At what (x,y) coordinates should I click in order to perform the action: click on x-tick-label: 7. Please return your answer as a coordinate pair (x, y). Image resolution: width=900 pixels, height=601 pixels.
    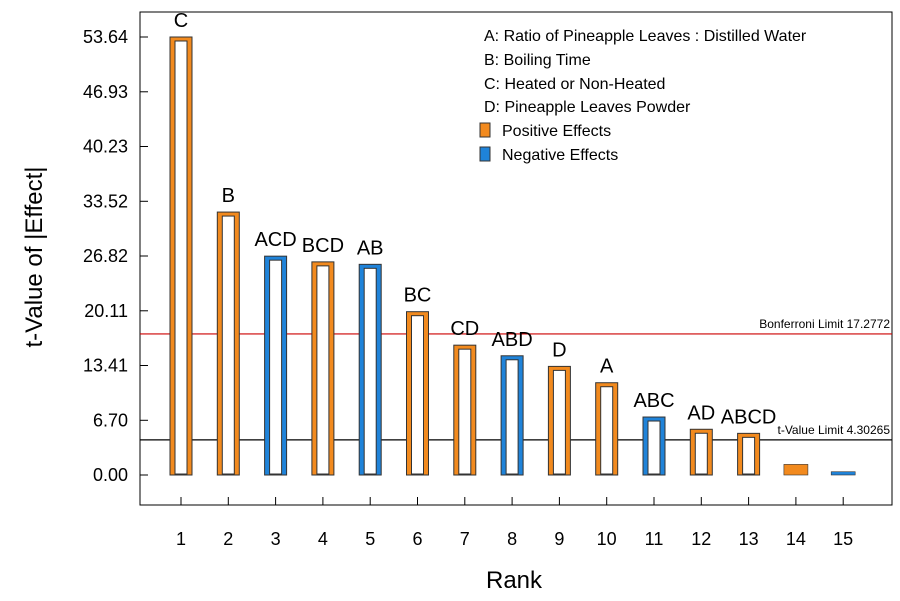
    Looking at the image, I should click on (465, 539).